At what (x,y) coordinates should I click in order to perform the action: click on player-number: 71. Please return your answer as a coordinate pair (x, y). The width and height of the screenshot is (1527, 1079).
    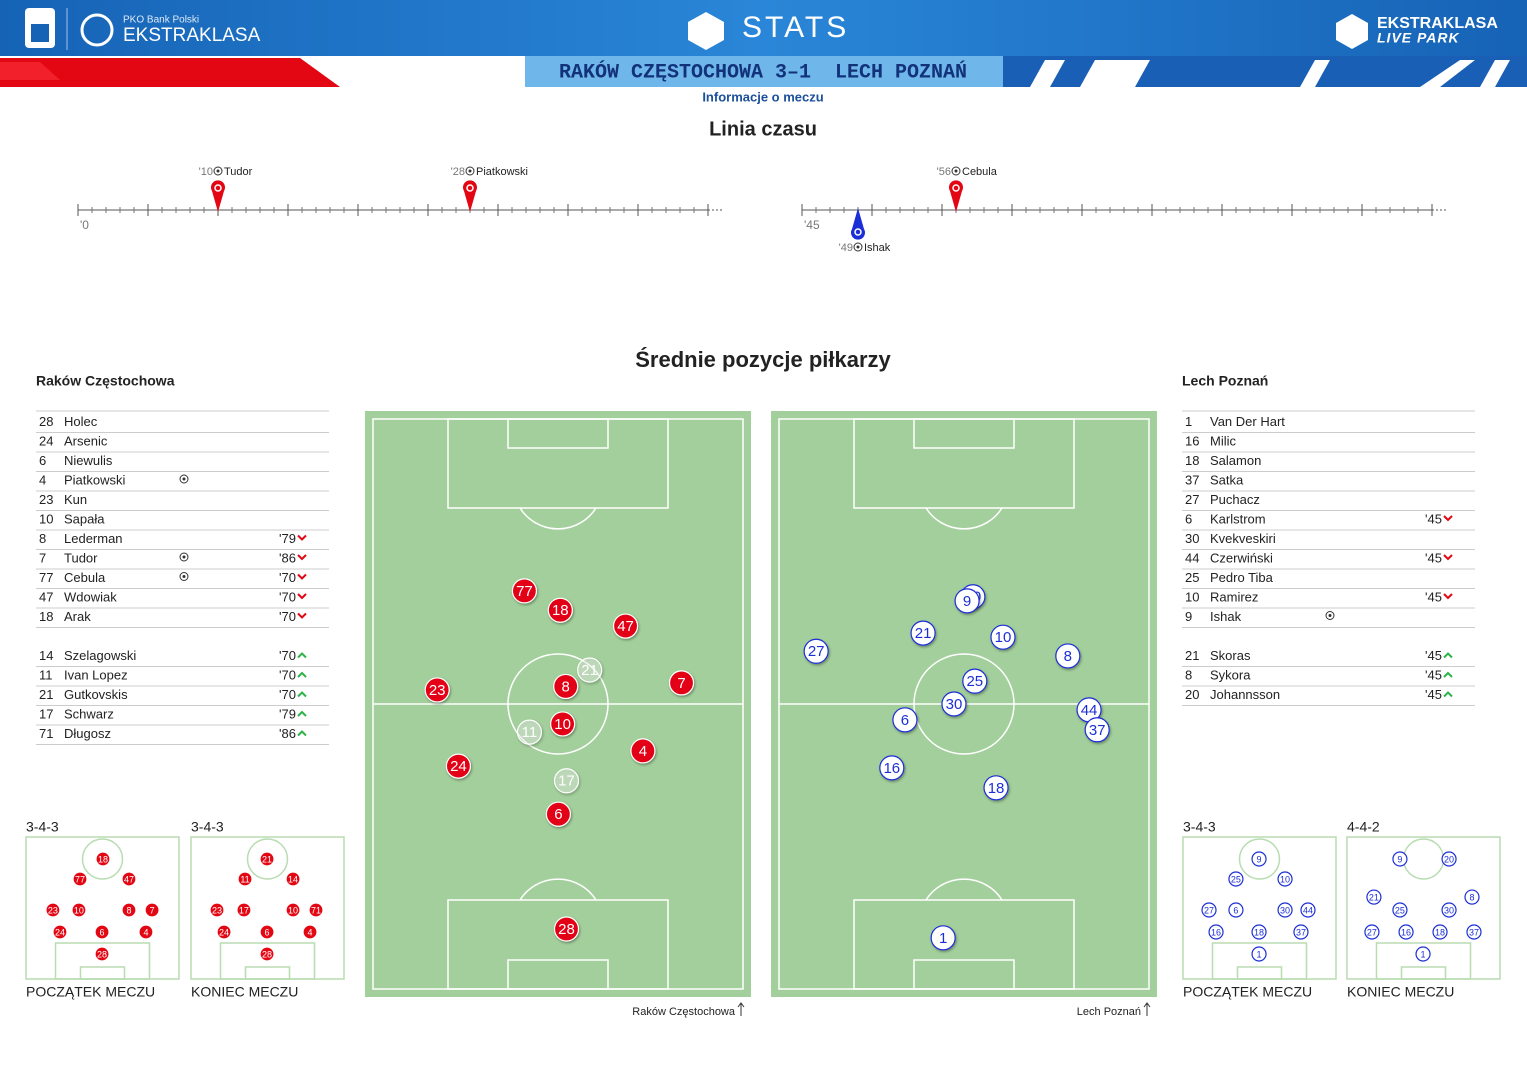
    Looking at the image, I should click on (46, 733).